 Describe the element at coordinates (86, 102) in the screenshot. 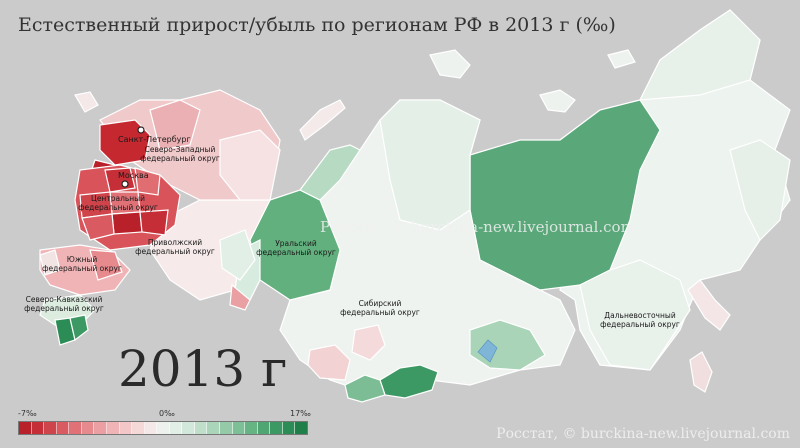

I see `island-kolguev` at that location.